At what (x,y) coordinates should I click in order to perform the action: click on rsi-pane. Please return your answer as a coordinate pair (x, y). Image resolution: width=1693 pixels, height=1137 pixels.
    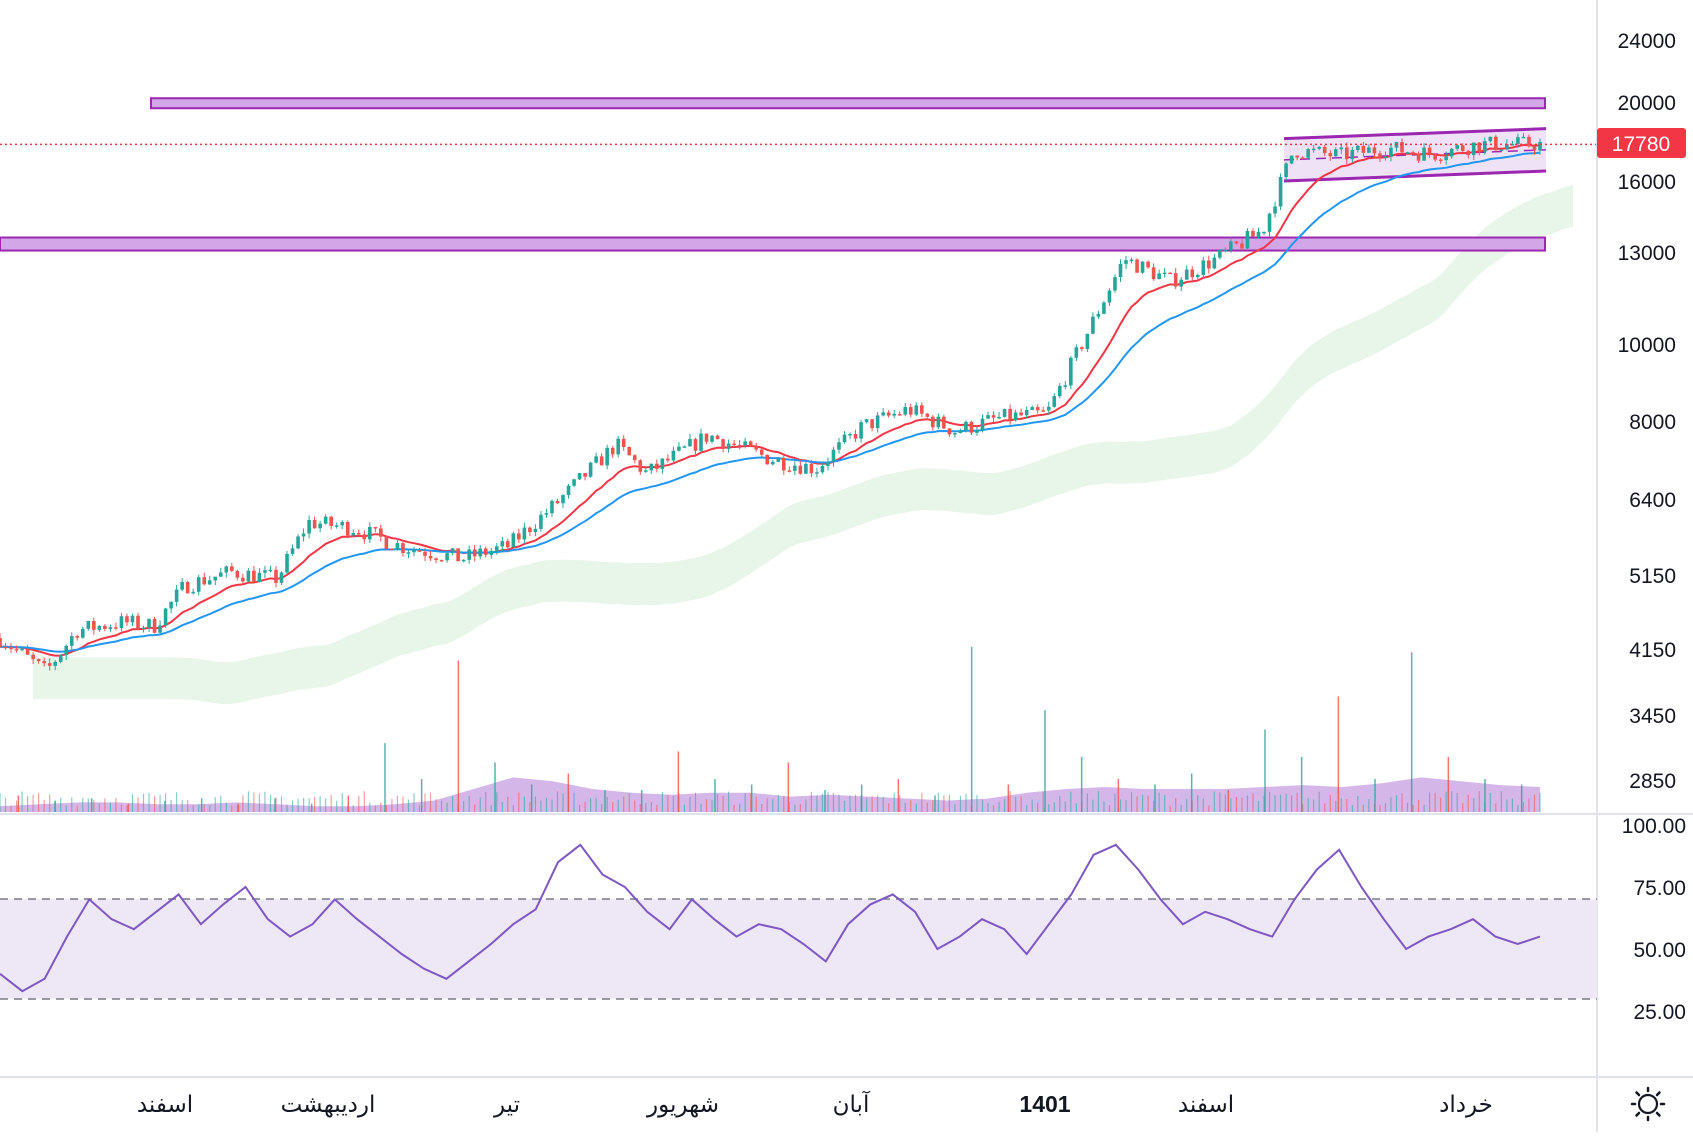
    Looking at the image, I should click on (798, 921).